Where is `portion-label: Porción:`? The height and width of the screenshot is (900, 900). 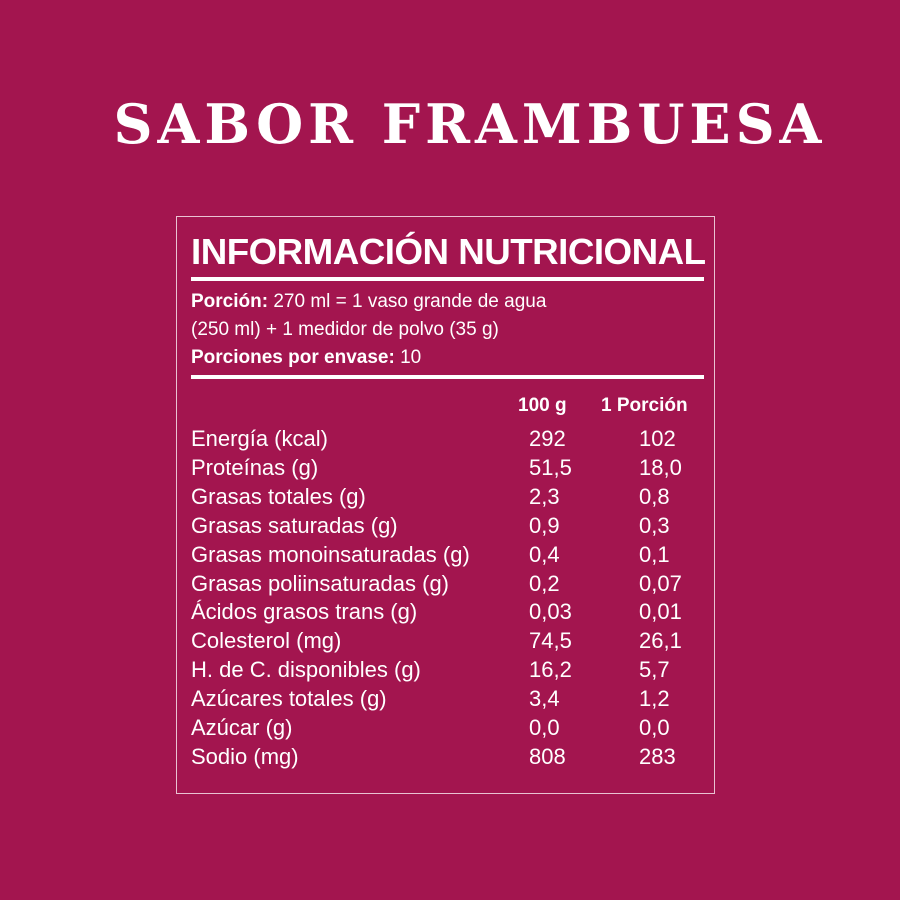 portion-label: Porción: is located at coordinates (230, 301).